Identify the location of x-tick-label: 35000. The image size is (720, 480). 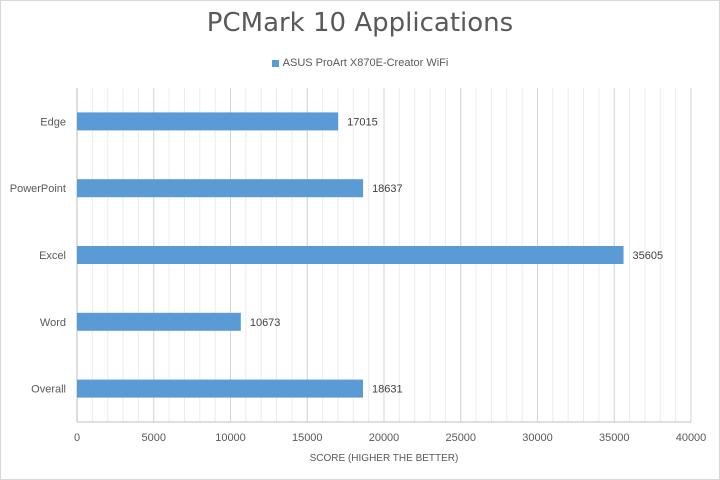
(614, 438).